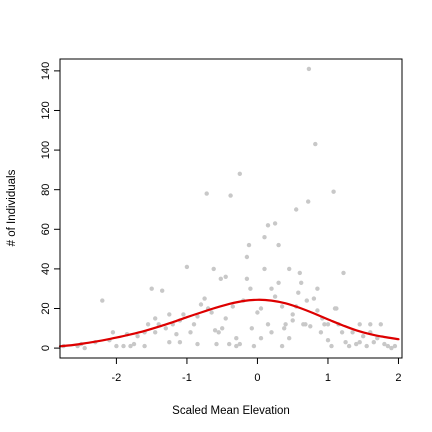  What do you see at coordinates (46, 348) in the screenshot?
I see `y-tick-label: 0` at bounding box center [46, 348].